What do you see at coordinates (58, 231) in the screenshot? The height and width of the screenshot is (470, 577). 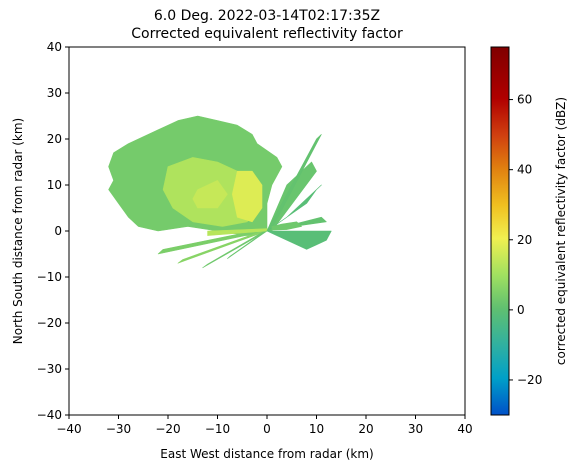 I see `y-tick-label: 0` at bounding box center [58, 231].